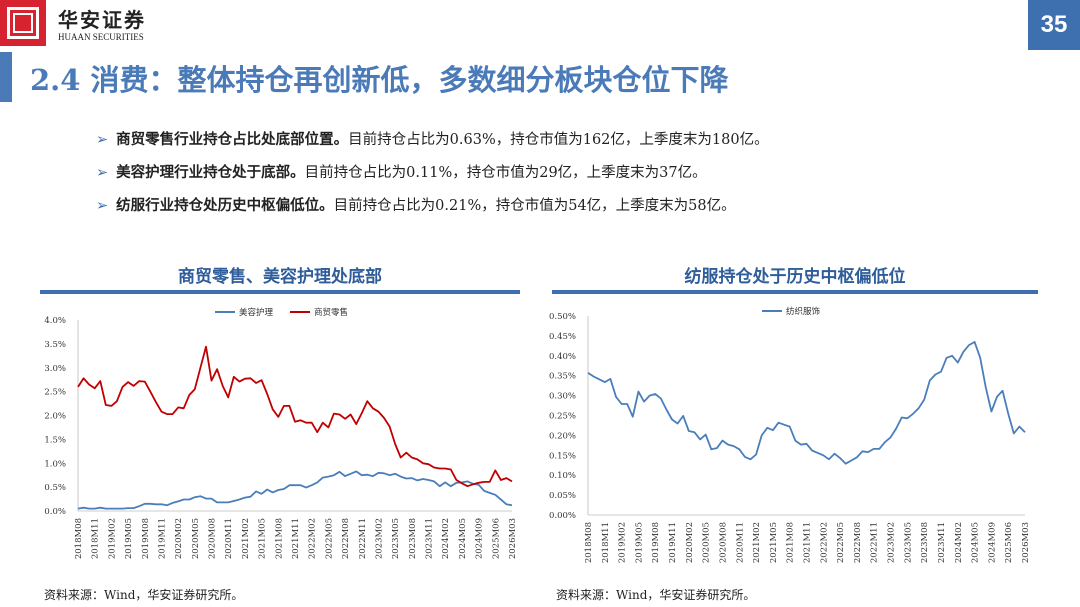  What do you see at coordinates (562, 377) in the screenshot?
I see `y-tick-label: 0.35%` at bounding box center [562, 377].